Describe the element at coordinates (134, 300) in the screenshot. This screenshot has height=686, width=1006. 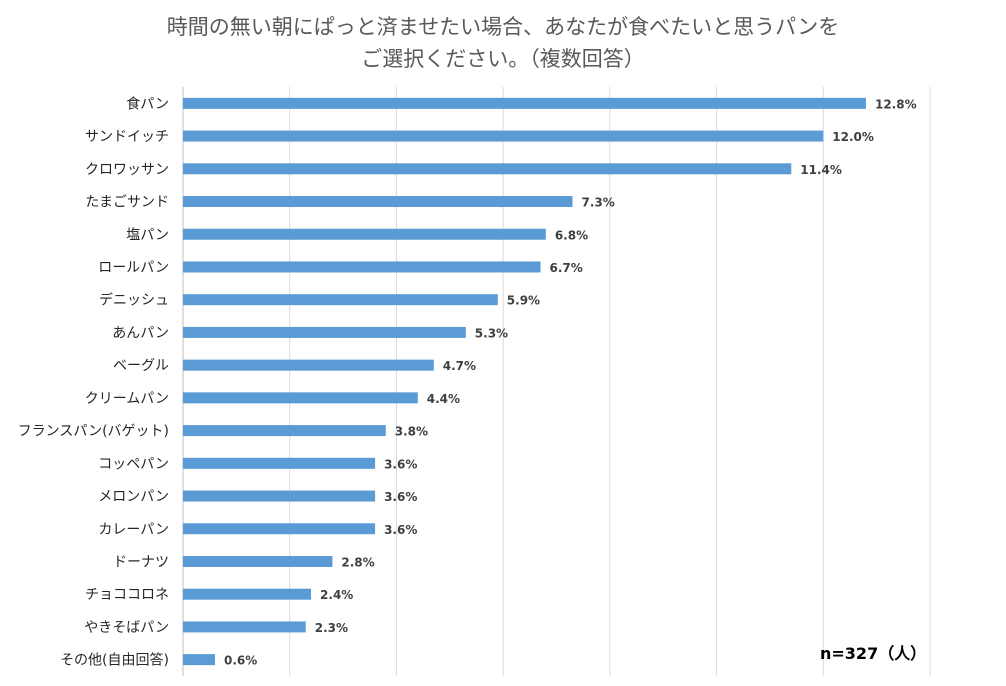
I see `category-label: デニッシュ` at that location.